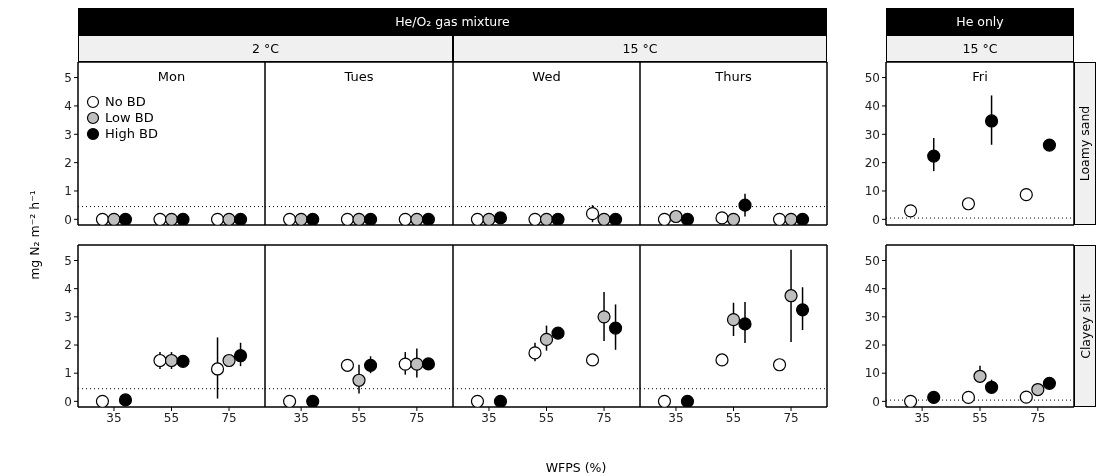 The width and height of the screenshot is (1099, 476). Describe the element at coordinates (1085, 326) in the screenshot. I see `text: Clayey silt` at that location.